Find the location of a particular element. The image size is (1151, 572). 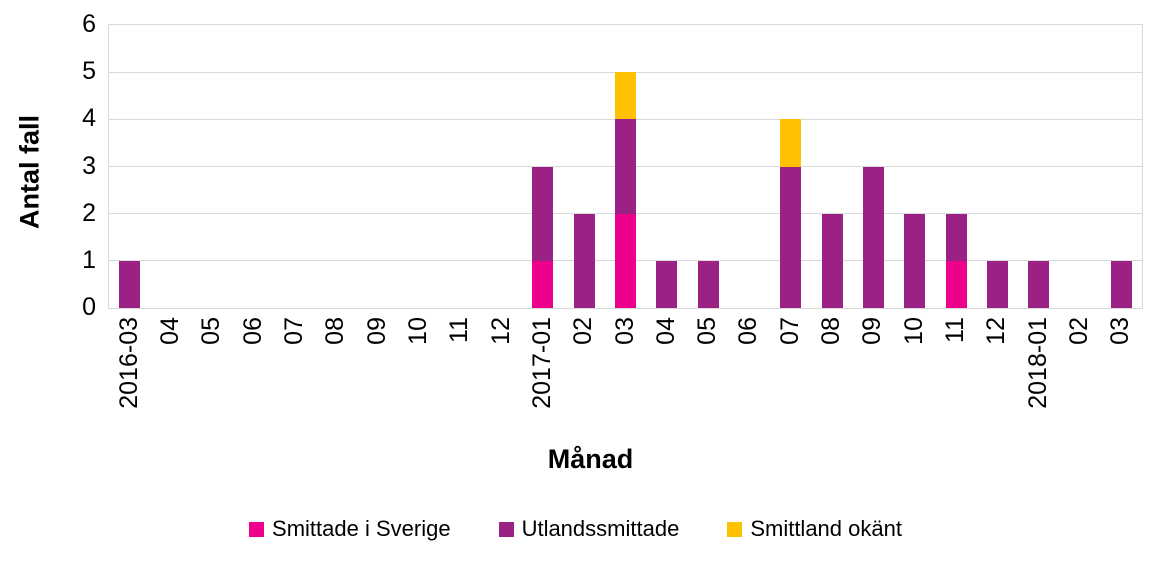

y-tick-label: 6 is located at coordinates (89, 24).